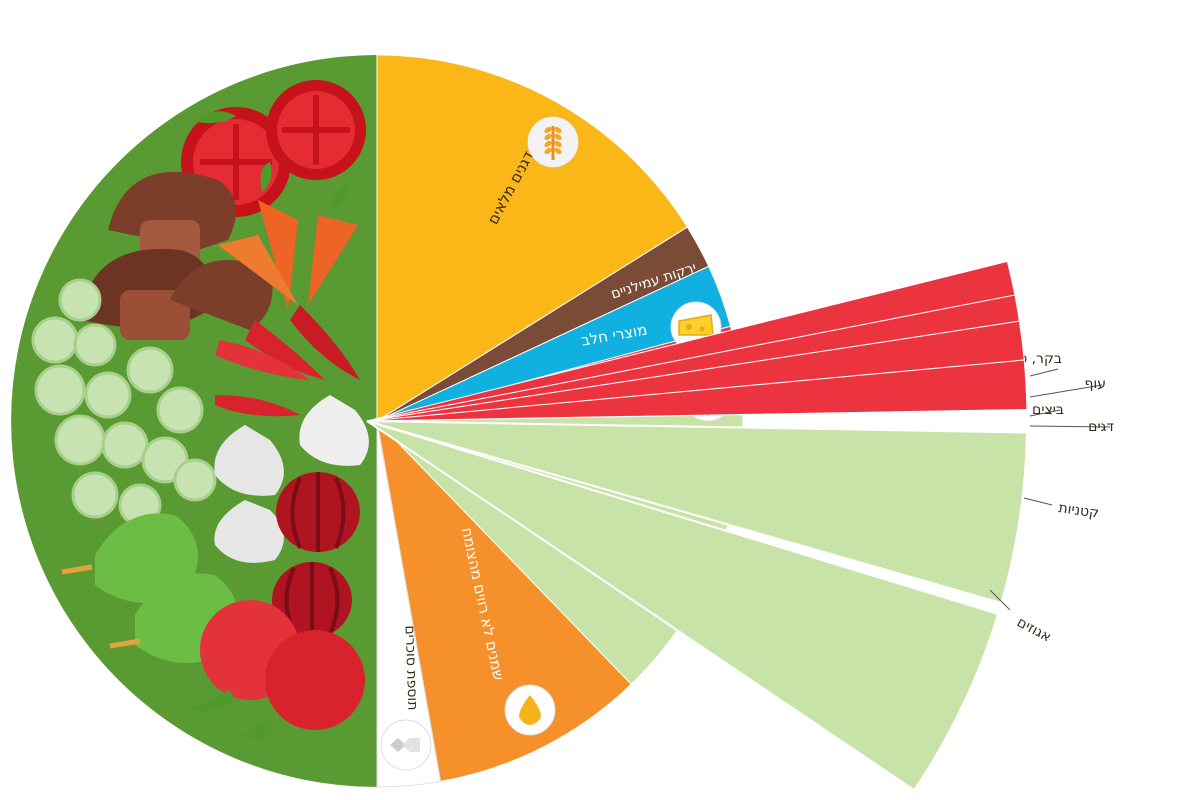 The width and height of the screenshot is (1200, 800). I want to click on sugar-cubes-icon, so click(406, 745).